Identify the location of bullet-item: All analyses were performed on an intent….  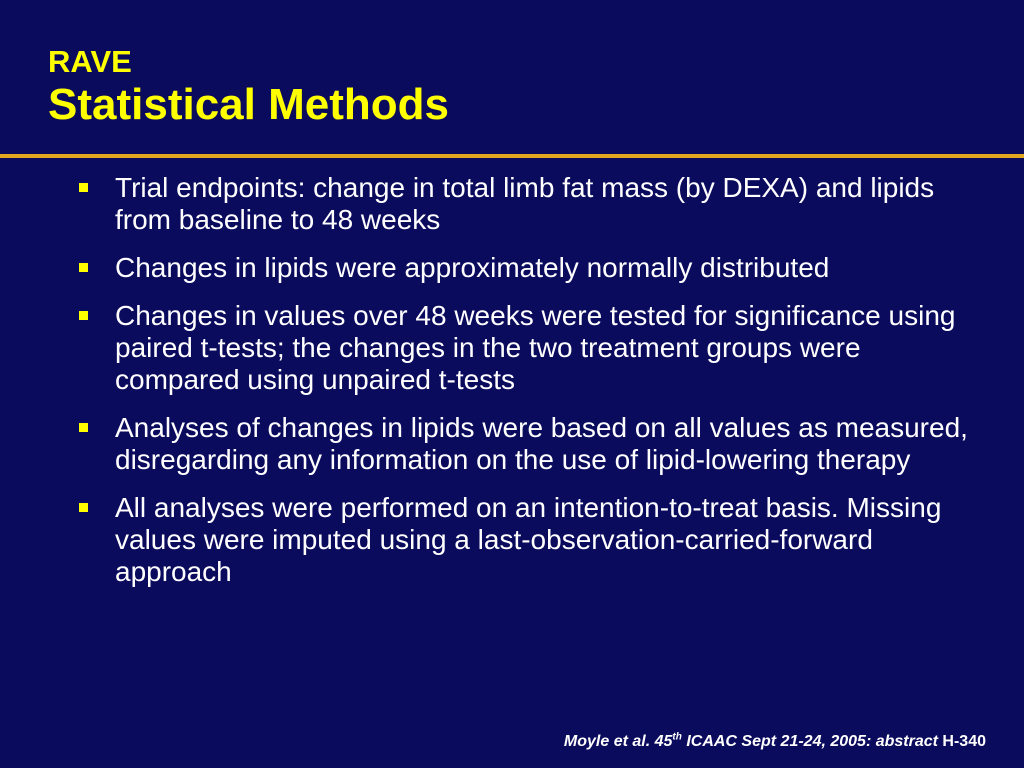
(512, 540).